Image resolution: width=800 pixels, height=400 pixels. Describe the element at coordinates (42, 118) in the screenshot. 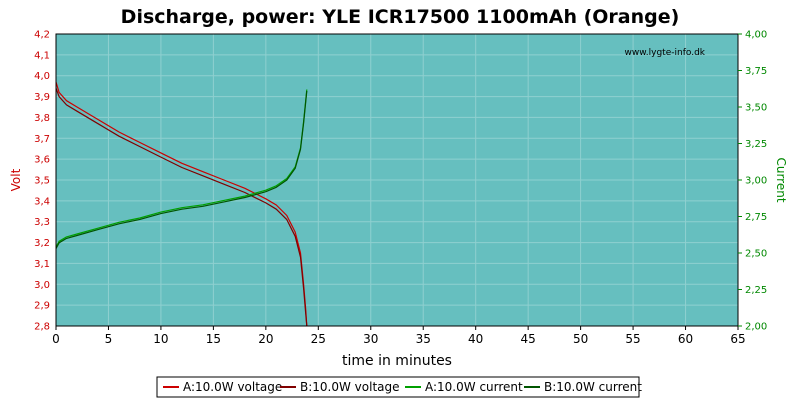

I see `left-tick-label: 3,8` at that location.